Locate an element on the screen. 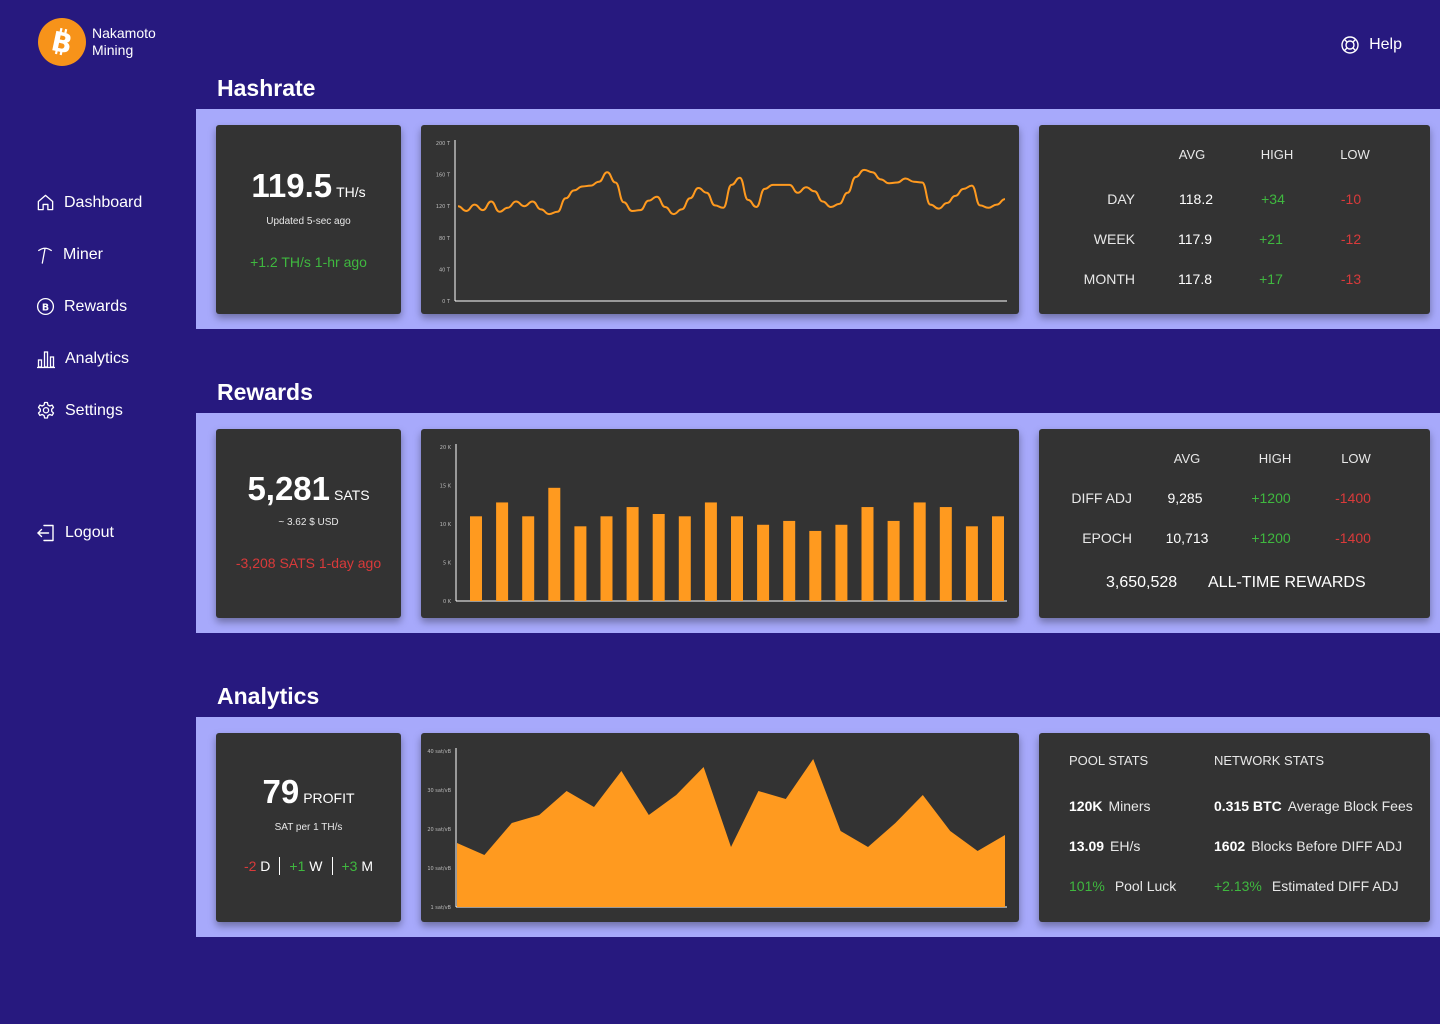  sidebar-item-settings: Settings is located at coordinates (79, 411).